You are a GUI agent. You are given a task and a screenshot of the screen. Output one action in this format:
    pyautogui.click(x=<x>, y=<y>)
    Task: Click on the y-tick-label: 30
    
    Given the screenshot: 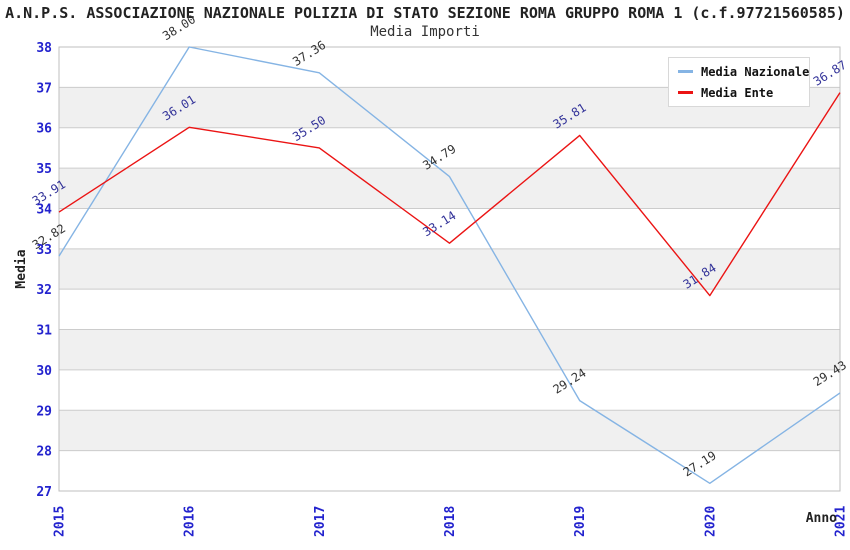 What is the action you would take?
    pyautogui.click(x=44, y=371)
    